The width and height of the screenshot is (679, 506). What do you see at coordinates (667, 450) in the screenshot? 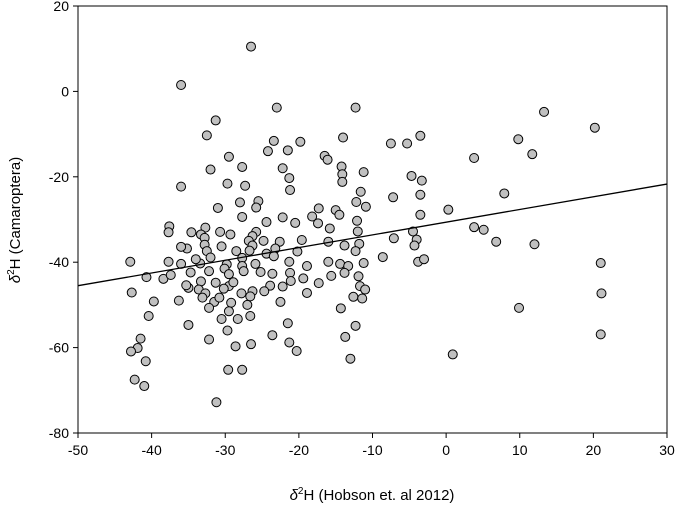
I see `x-tick-label: 30` at bounding box center [667, 450].